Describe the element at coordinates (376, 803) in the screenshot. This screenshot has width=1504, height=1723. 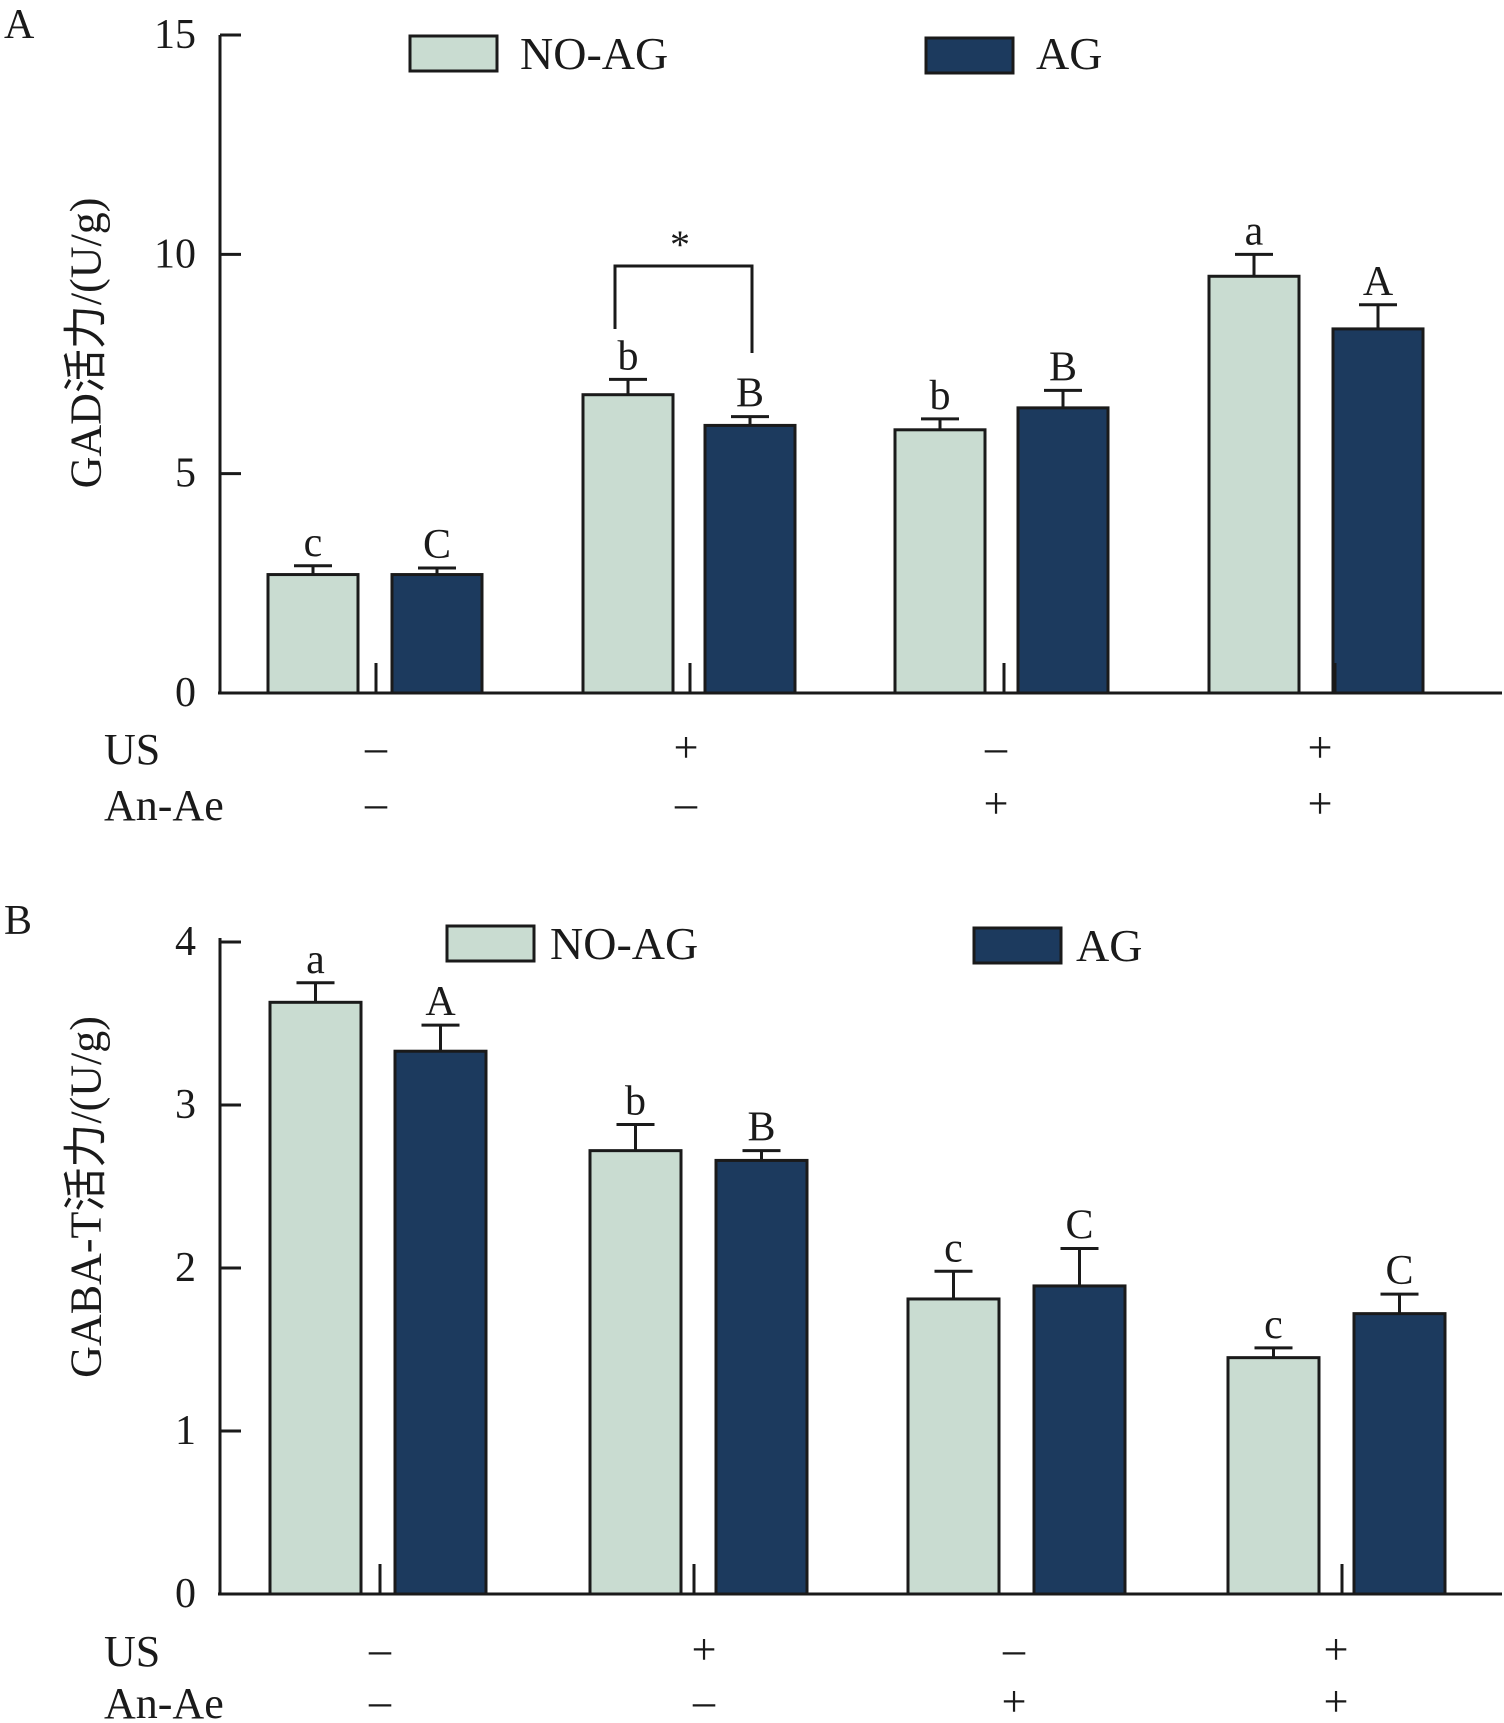
I see `condition-sign-a-anae-1: –` at that location.